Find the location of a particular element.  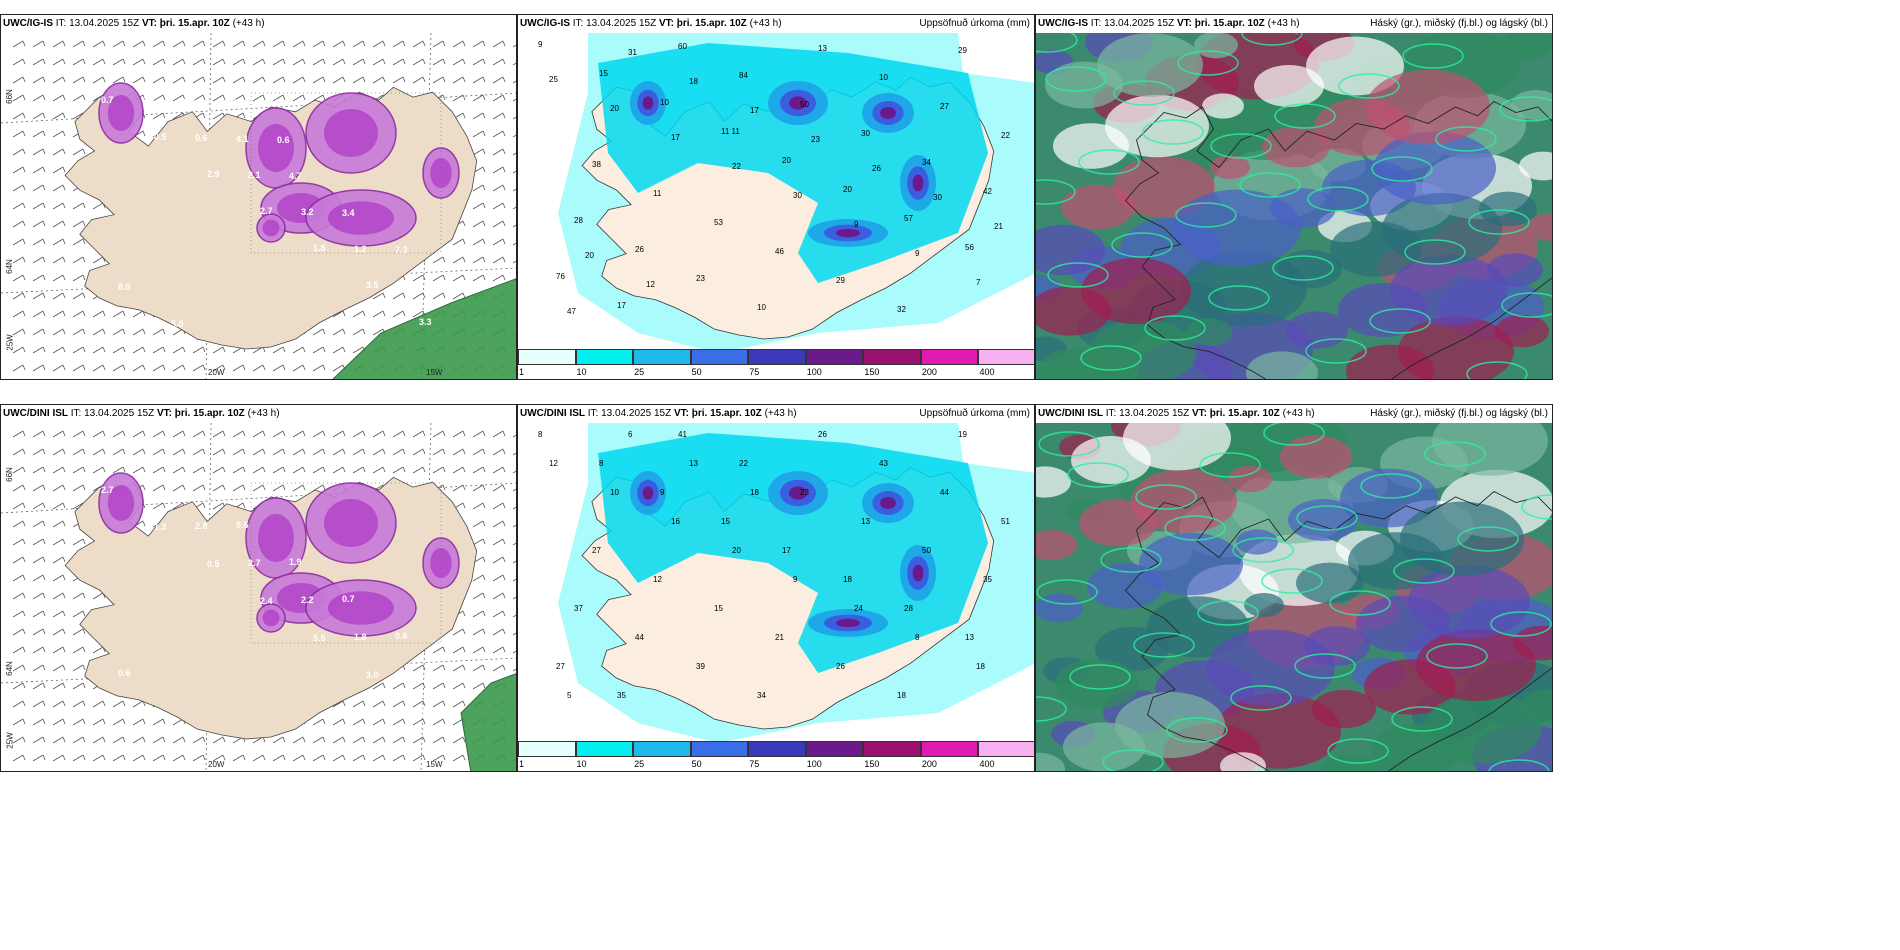

model-label: UWC/IG-IS is located at coordinates (1063, 23).